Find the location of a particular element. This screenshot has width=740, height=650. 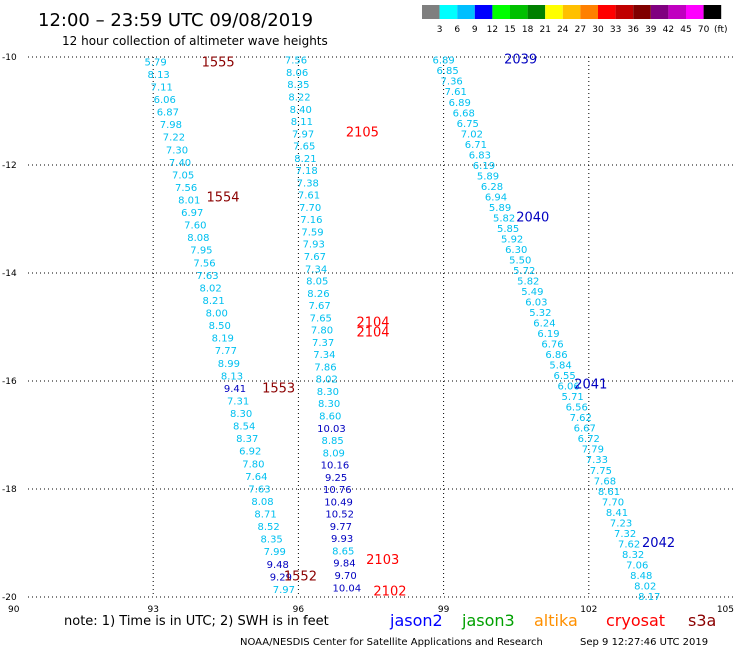

x-tick-label: 99 is located at coordinates (444, 610).